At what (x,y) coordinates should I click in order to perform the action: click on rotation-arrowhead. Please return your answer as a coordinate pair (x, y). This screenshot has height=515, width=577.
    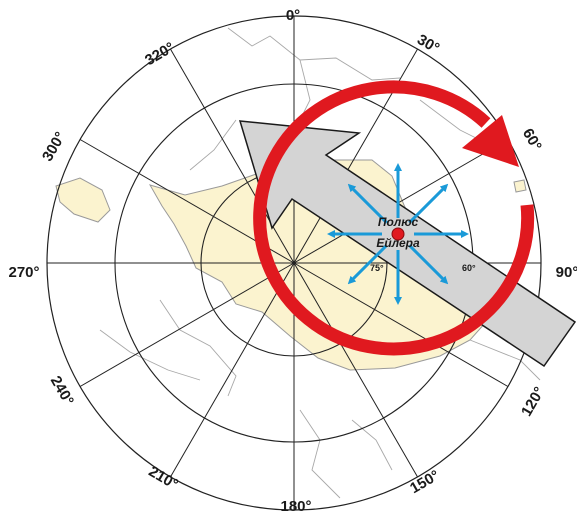
    Looking at the image, I should click on (490, 141).